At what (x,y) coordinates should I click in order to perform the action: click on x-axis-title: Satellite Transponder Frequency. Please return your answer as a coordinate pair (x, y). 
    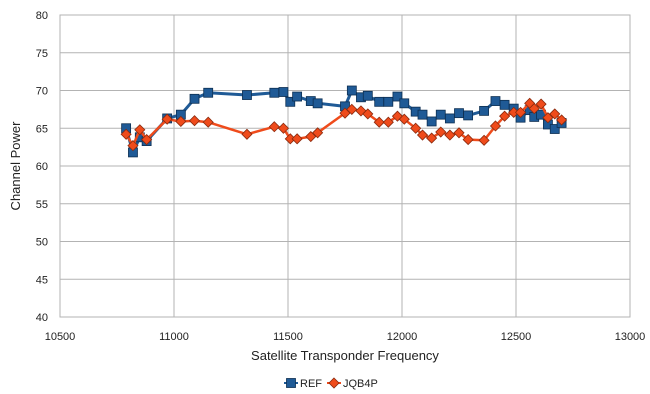
    Looking at the image, I should click on (345, 355).